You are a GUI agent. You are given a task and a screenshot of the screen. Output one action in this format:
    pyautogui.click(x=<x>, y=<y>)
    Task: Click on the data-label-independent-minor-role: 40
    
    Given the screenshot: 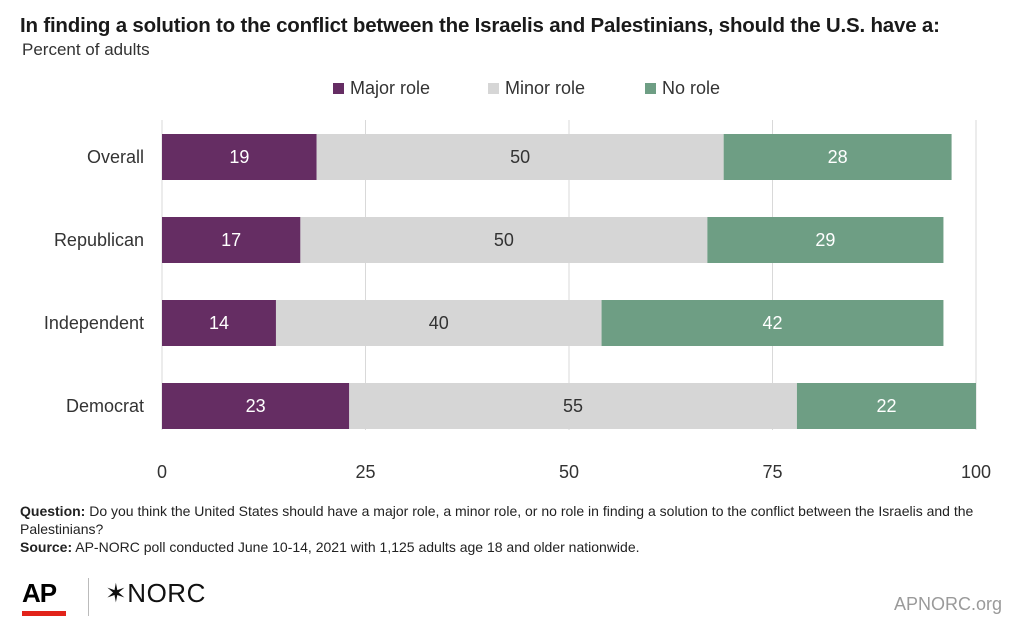 What is the action you would take?
    pyautogui.click(x=439, y=323)
    